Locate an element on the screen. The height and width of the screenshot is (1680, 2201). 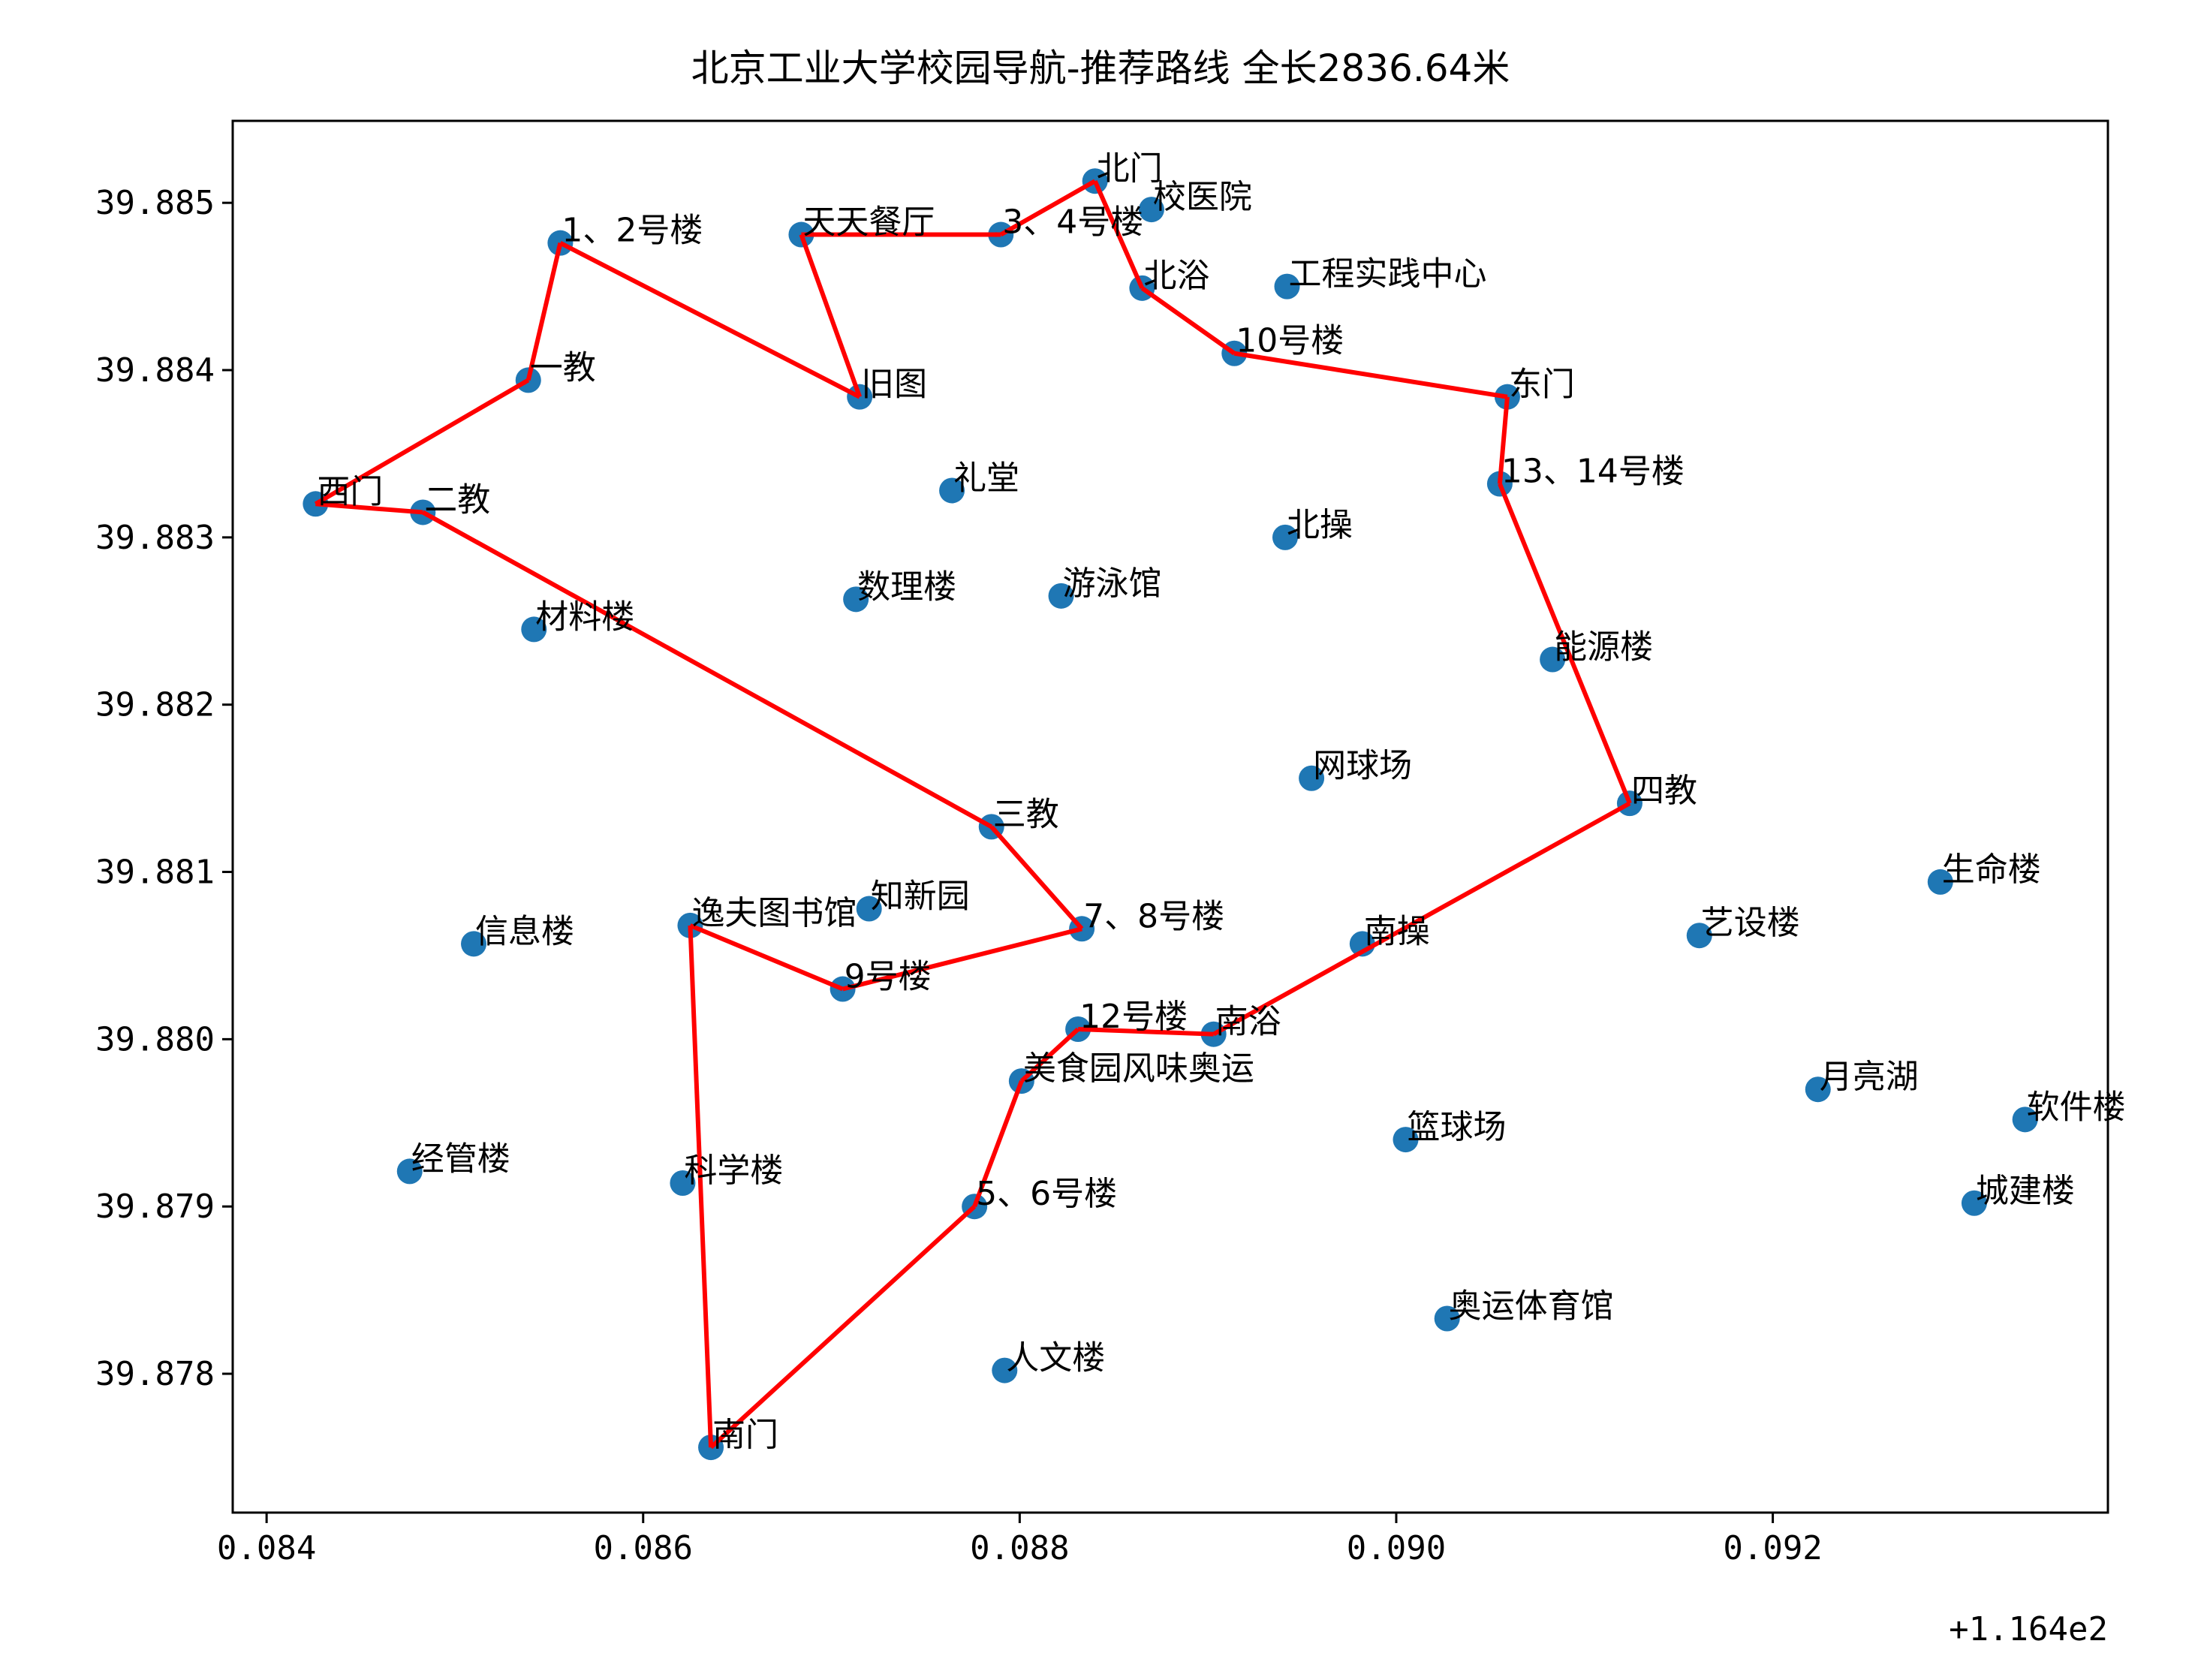
x-tick-label: 0.084 is located at coordinates (266, 1548).